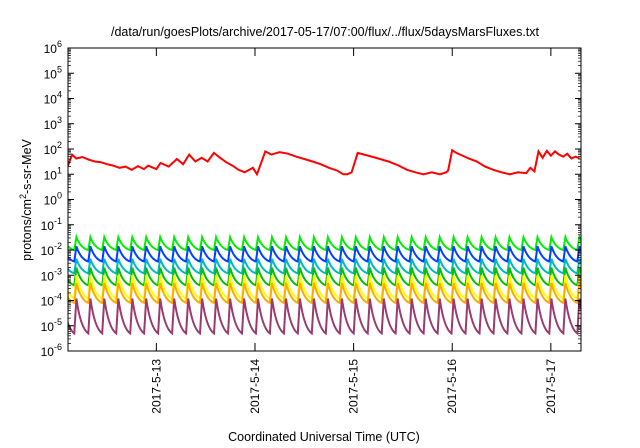 Image resolution: width=640 pixels, height=448 pixels. Describe the element at coordinates (324, 437) in the screenshot. I see `x-axis-label: Coordinated Universal Time (UTC)` at that location.